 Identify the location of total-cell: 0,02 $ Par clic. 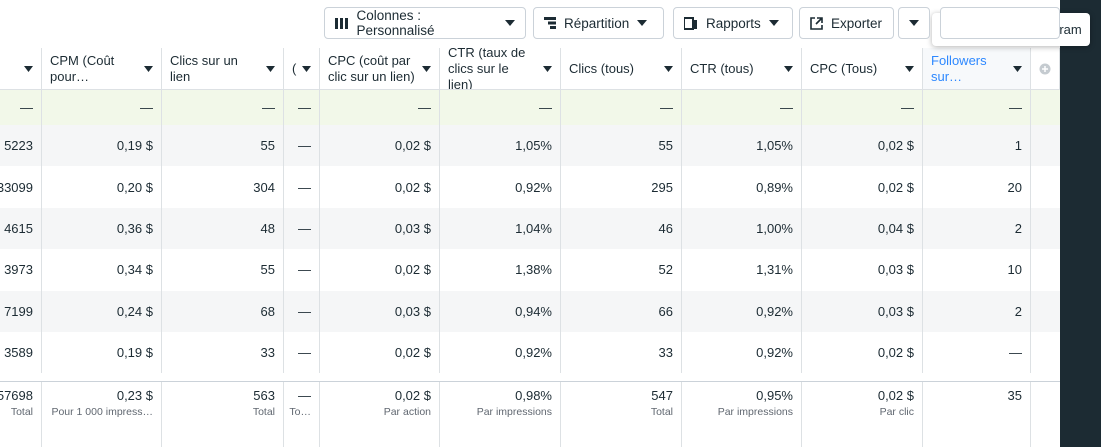
(862, 414).